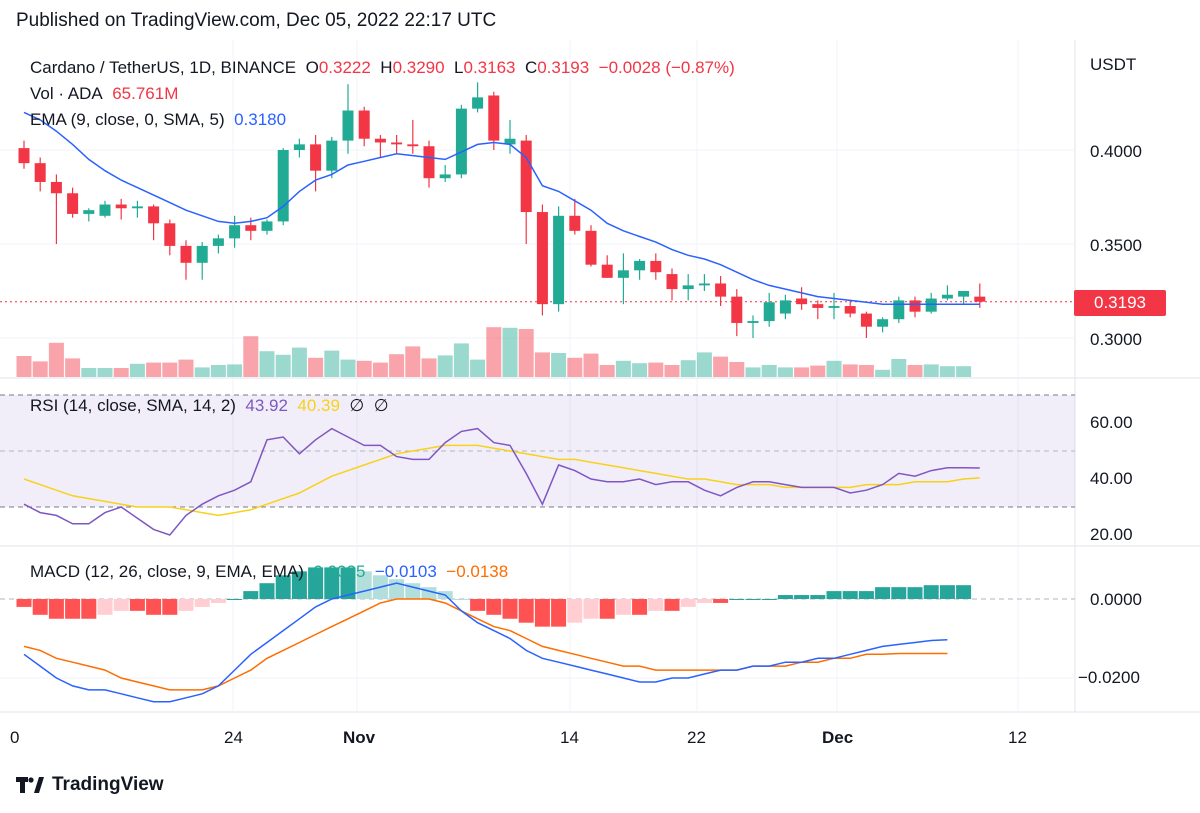 The height and width of the screenshot is (813, 1200). Describe the element at coordinates (1111, 422) in the screenshot. I see `rsi-tick: 60.00` at that location.